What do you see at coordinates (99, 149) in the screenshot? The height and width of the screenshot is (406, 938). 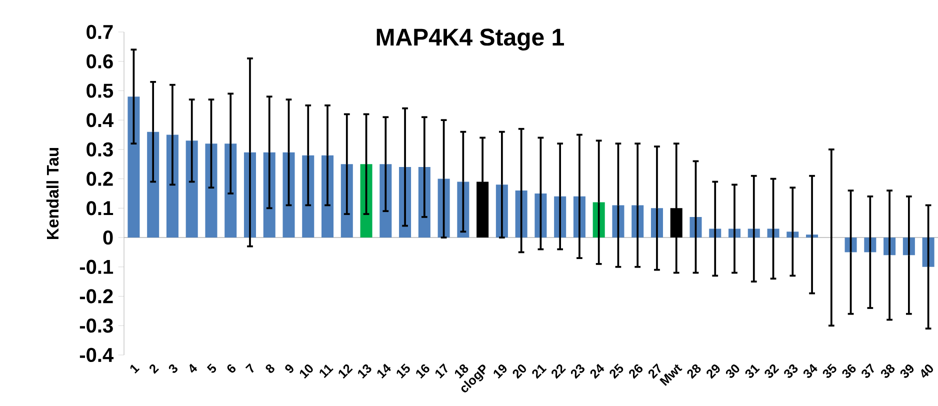 I see `y-tick-label: 0.3` at bounding box center [99, 149].